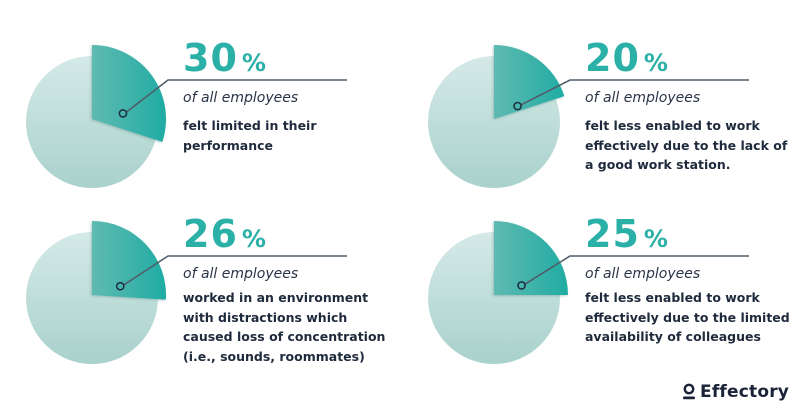  Describe the element at coordinates (210, 58) in the screenshot. I see `stat-value: 30` at that location.